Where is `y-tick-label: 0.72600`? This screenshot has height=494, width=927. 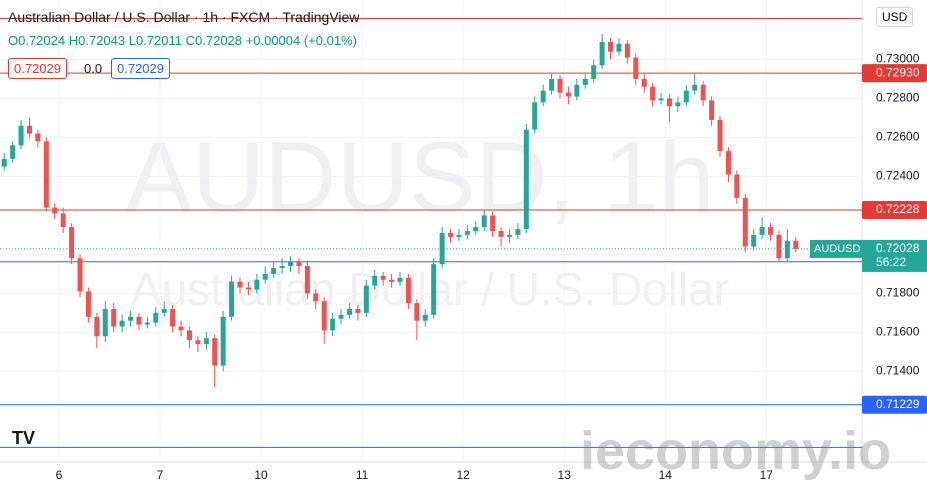 y-tick-label: 0.72600 is located at coordinates (898, 137).